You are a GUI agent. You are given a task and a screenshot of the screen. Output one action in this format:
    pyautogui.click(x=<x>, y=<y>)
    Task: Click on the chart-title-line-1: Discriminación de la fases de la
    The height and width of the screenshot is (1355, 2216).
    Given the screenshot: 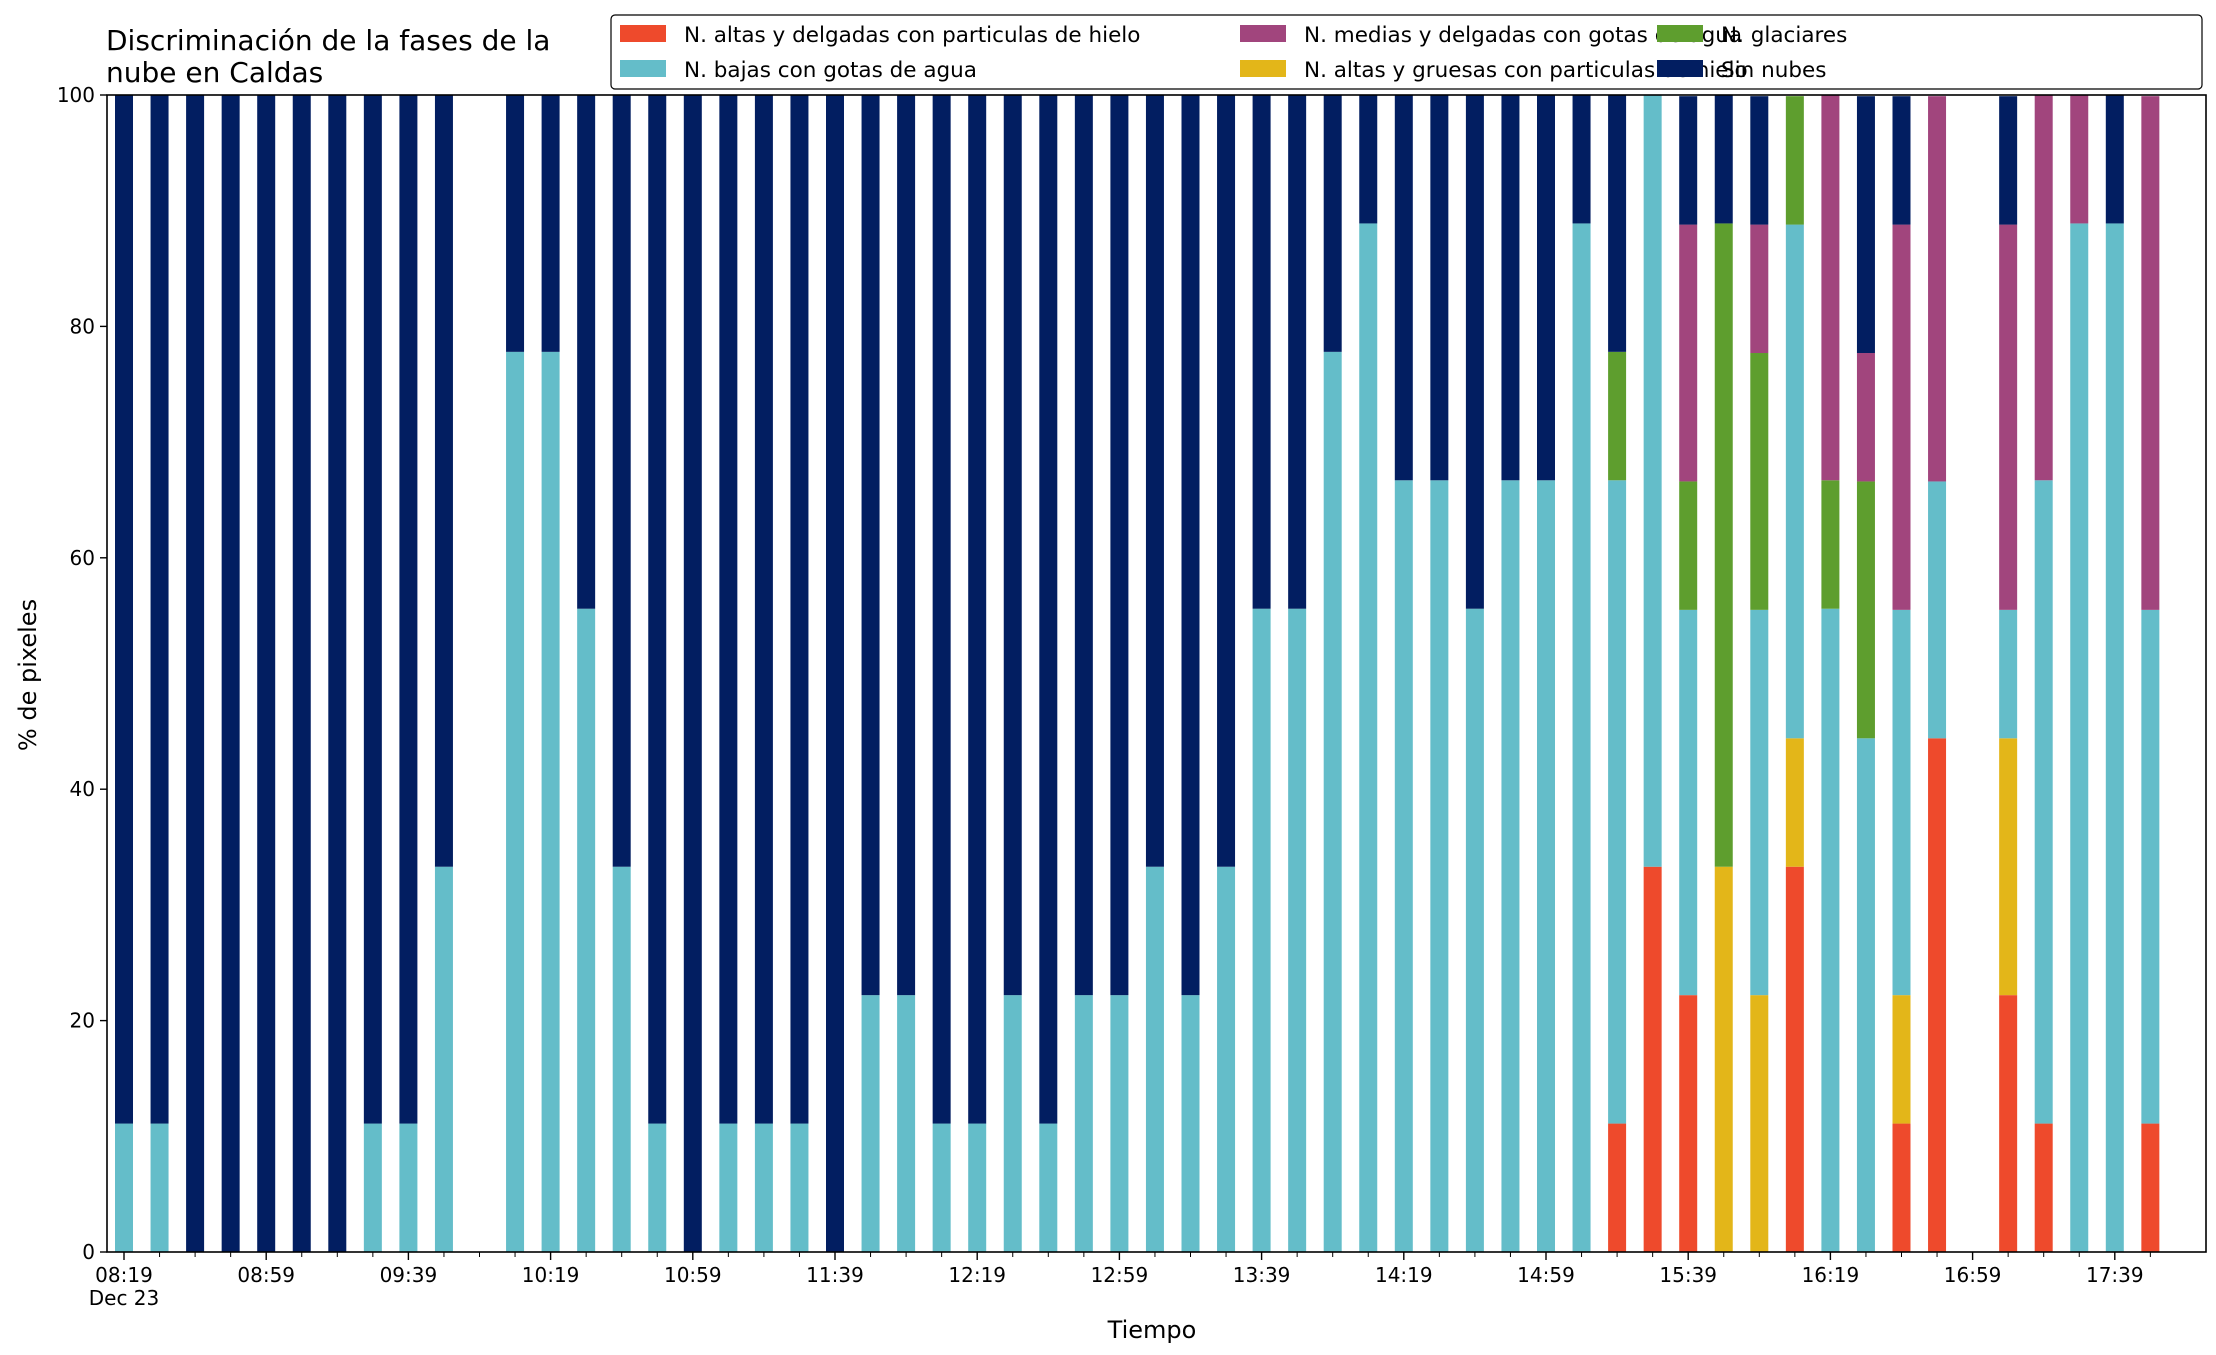 What is the action you would take?
    pyautogui.click(x=328, y=40)
    